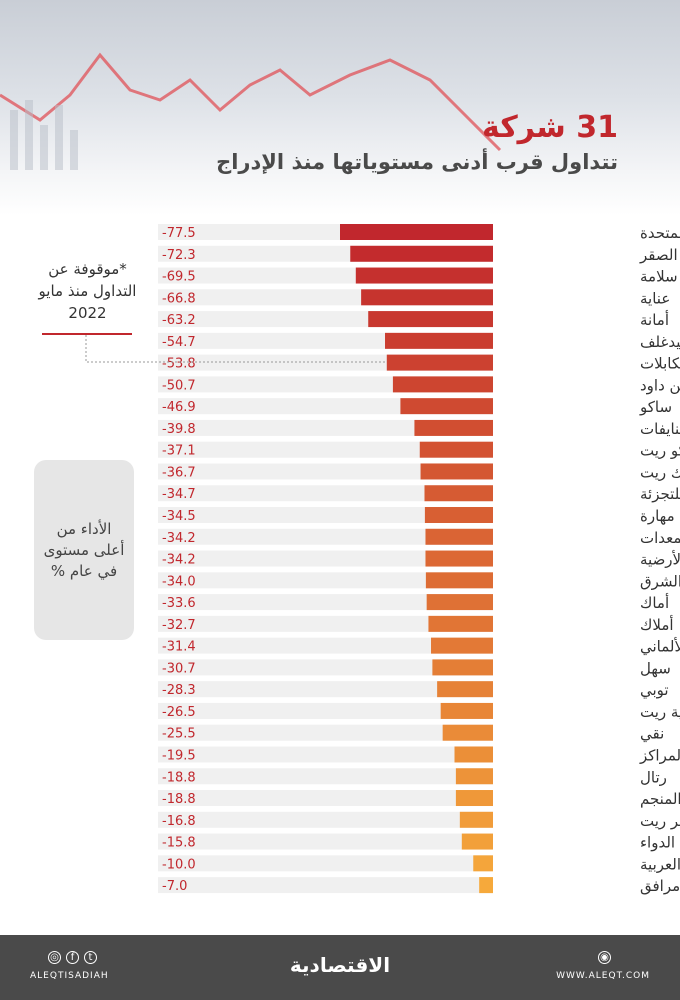 The height and width of the screenshot is (1000, 680). Describe the element at coordinates (655, 668) in the screenshot. I see `category-label: سهل` at that location.